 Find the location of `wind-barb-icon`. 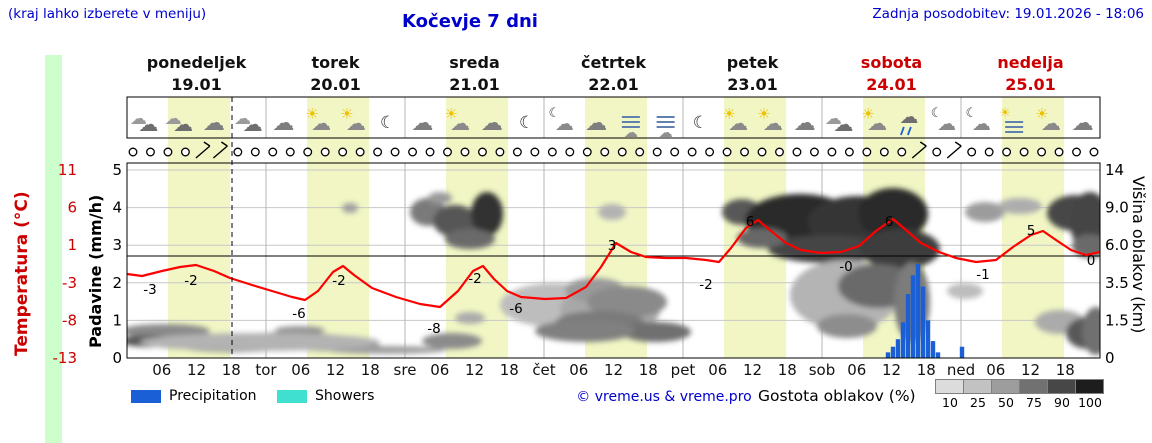

wind-barb-icon is located at coordinates (919, 152).